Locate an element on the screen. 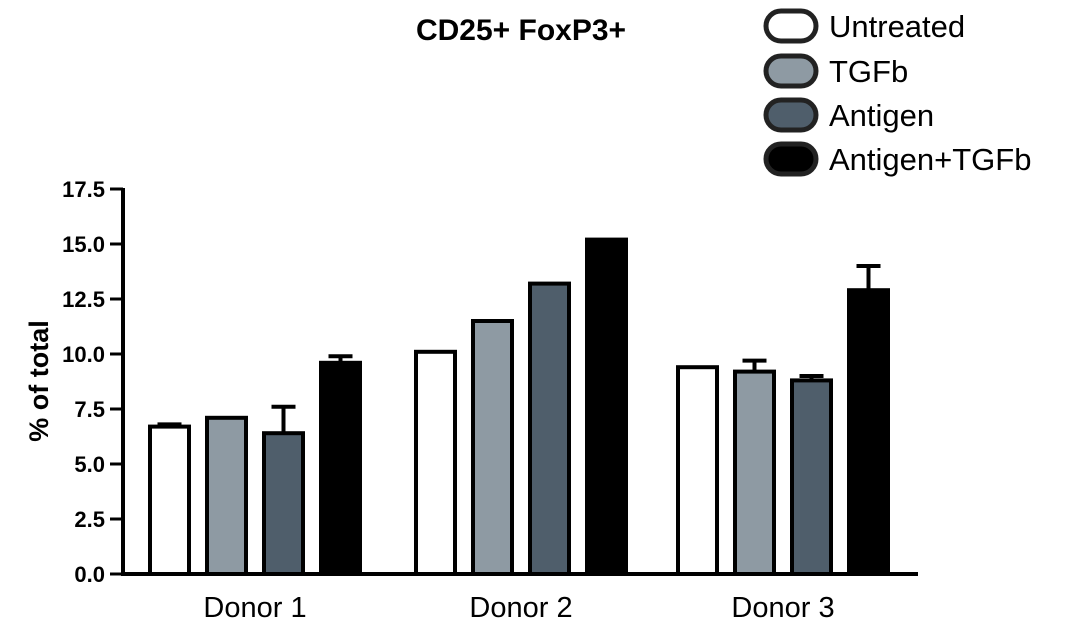 This screenshot has width=1069, height=631. legend: Untreated TGFb Antigen Antigen+TGFb is located at coordinates (897, 92).